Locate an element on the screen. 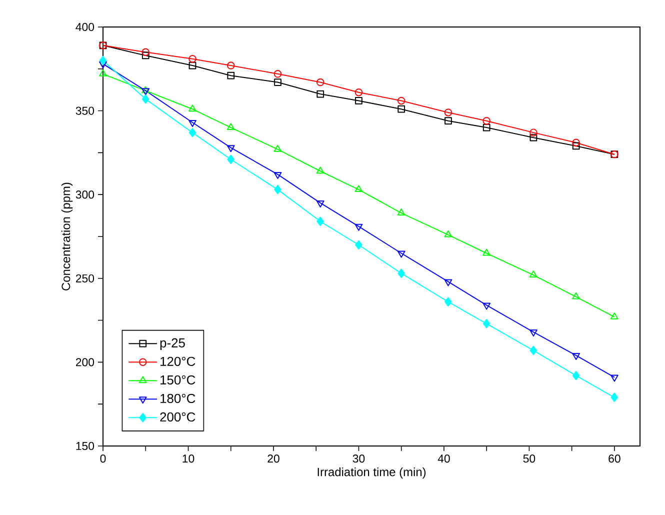 This screenshot has width=665, height=515. legend-label: 180°C is located at coordinates (178, 399).